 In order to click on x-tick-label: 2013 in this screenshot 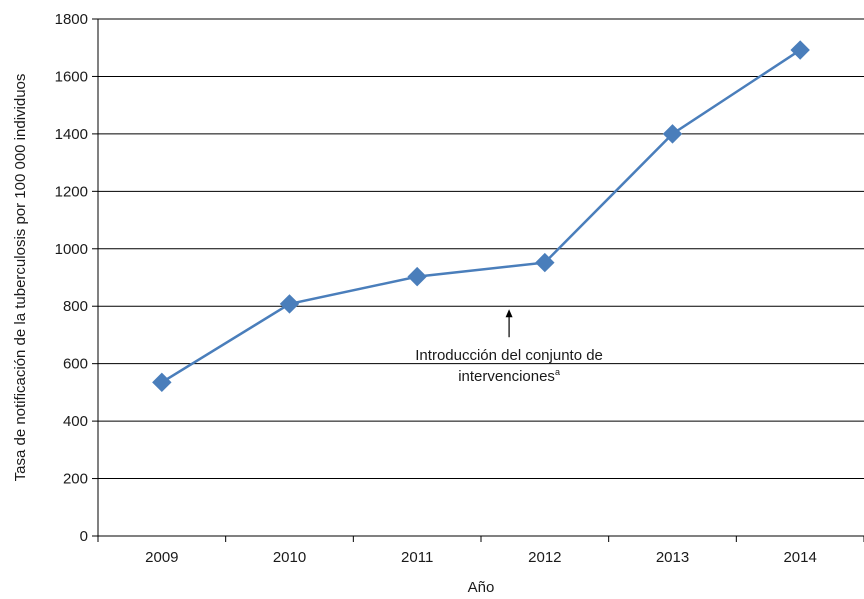, I will do `click(672, 557)`.